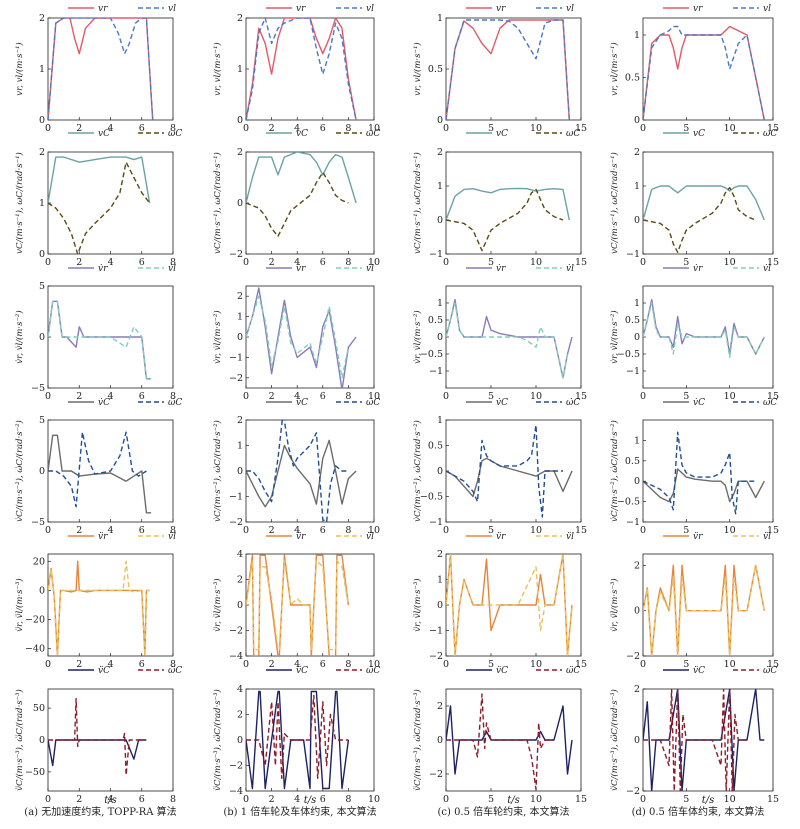 This screenshot has height=829, width=800. What do you see at coordinates (104, 403) in the screenshot?
I see `legend-label: v̇C` at bounding box center [104, 403].